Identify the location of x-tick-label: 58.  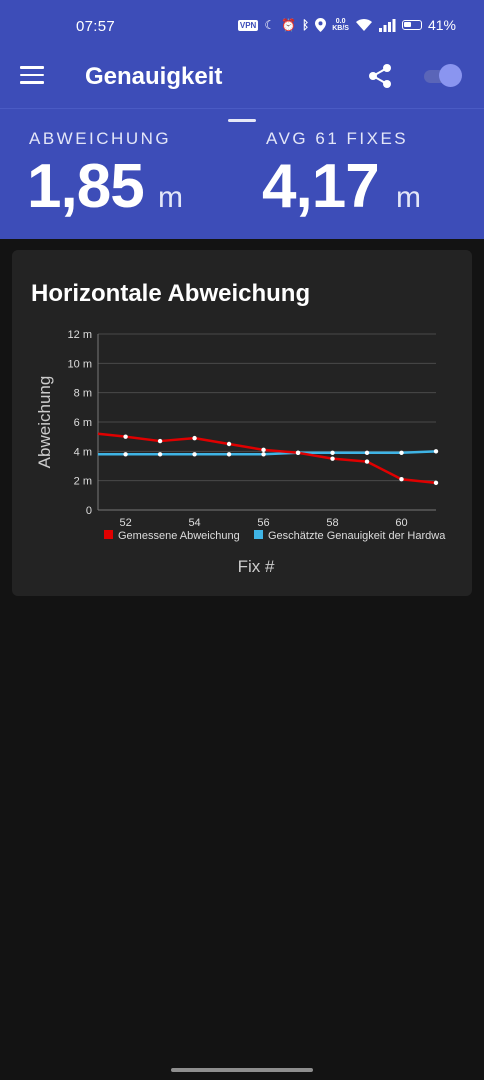
(332, 523).